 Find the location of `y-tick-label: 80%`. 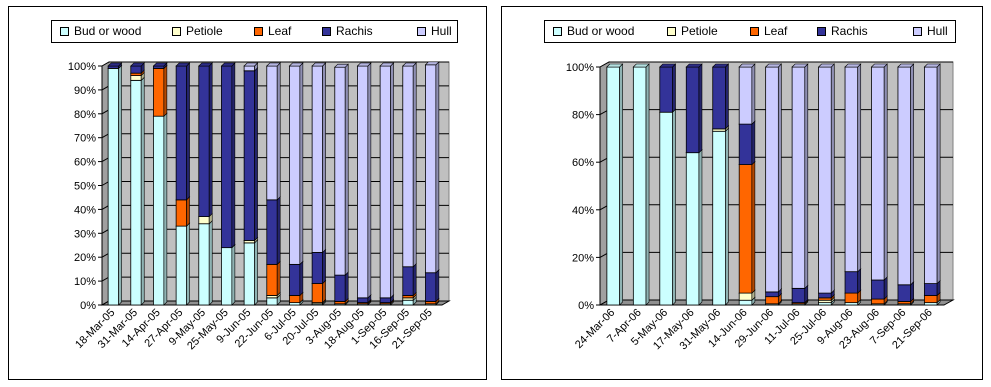

y-tick-label: 80% is located at coordinates (85, 115).